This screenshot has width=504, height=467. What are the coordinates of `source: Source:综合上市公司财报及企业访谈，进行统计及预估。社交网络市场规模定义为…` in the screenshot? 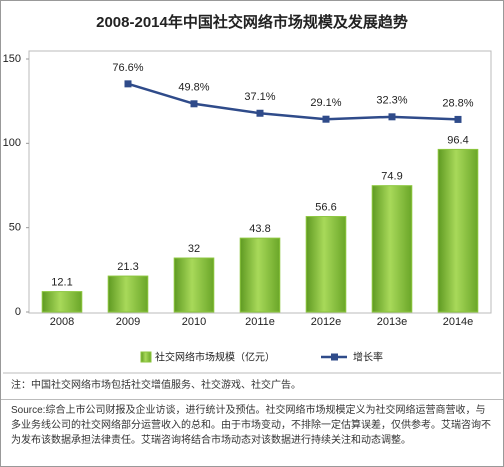 It's located at (251, 425).